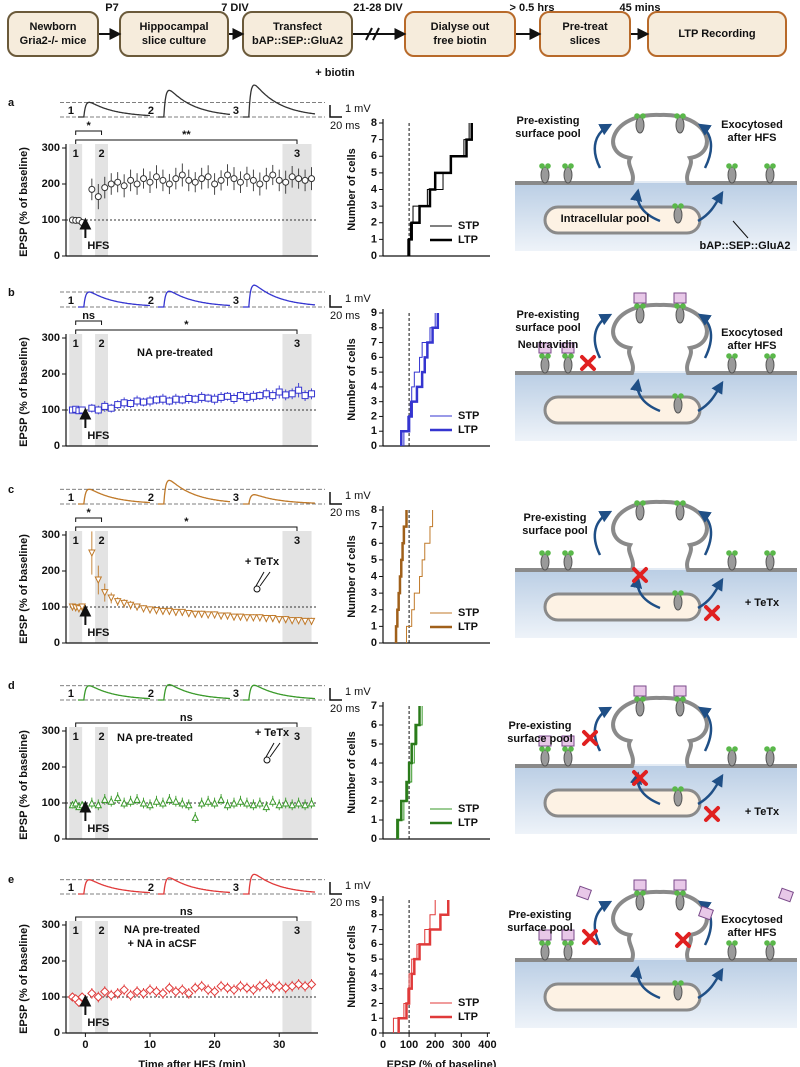 The image size is (800, 1067). I want to click on significance-bracket, so click(186, 141).